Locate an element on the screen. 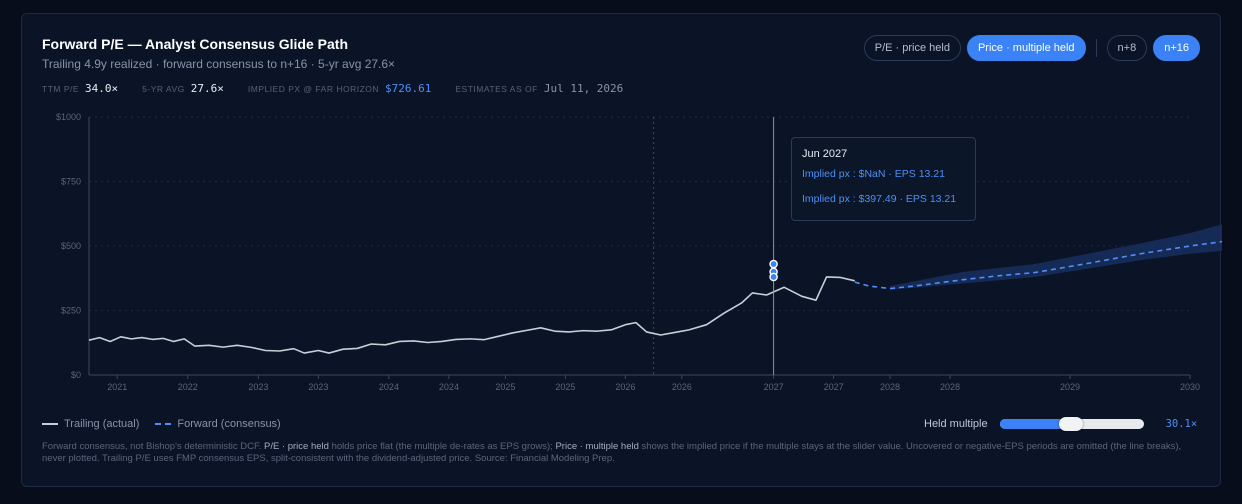  held-multiple-control: Held multiple 30.1× is located at coordinates (1061, 424).